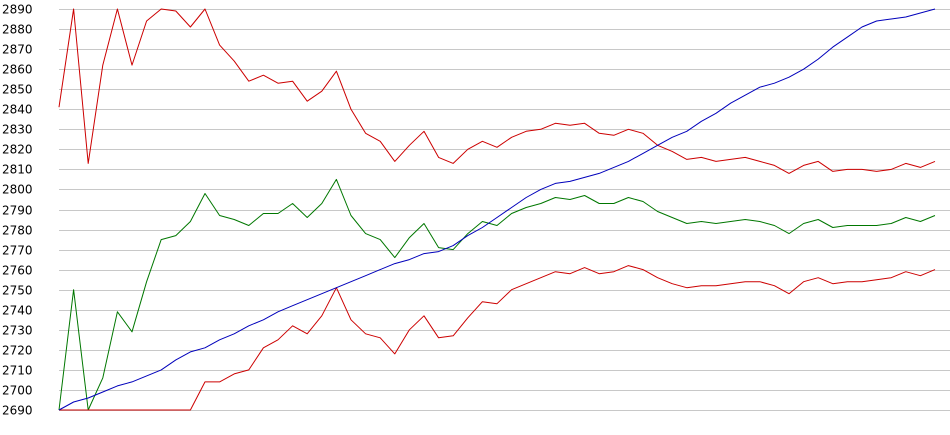  What do you see at coordinates (17, 50) in the screenshot?
I see `y-tick-label: 2870` at bounding box center [17, 50].